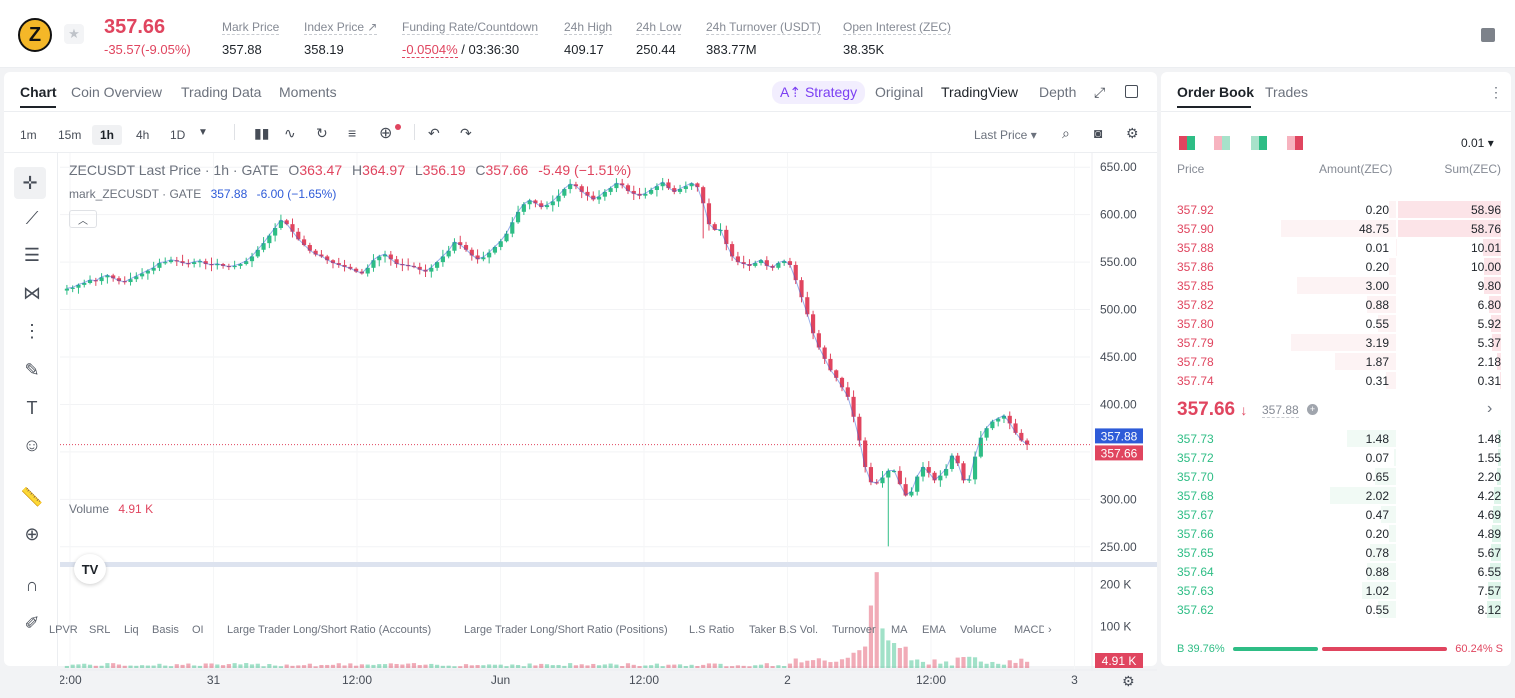 This screenshot has width=1515, height=698. I want to click on zoom-in-icon: ⊕, so click(32, 534).